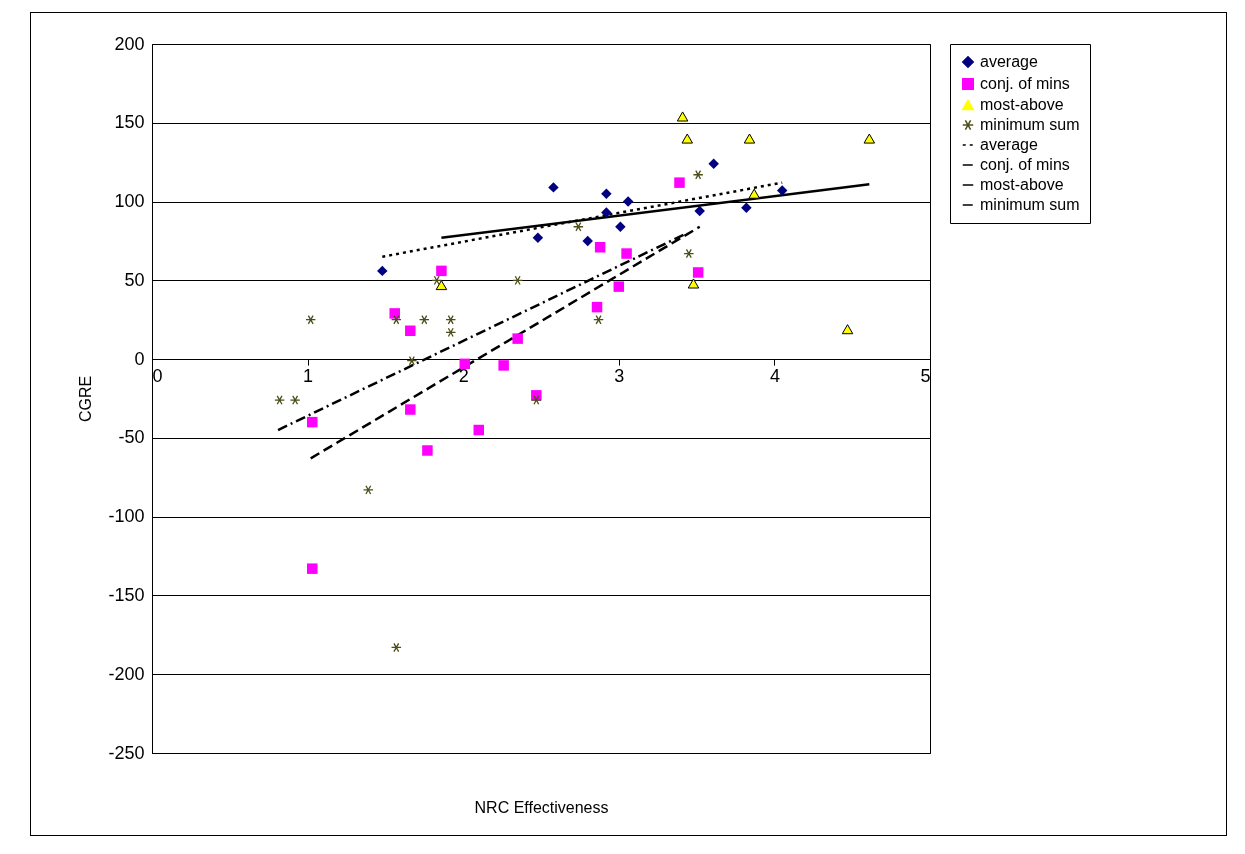 This screenshot has width=1245, height=854. I want to click on x-tick-label: 0, so click(157, 375).